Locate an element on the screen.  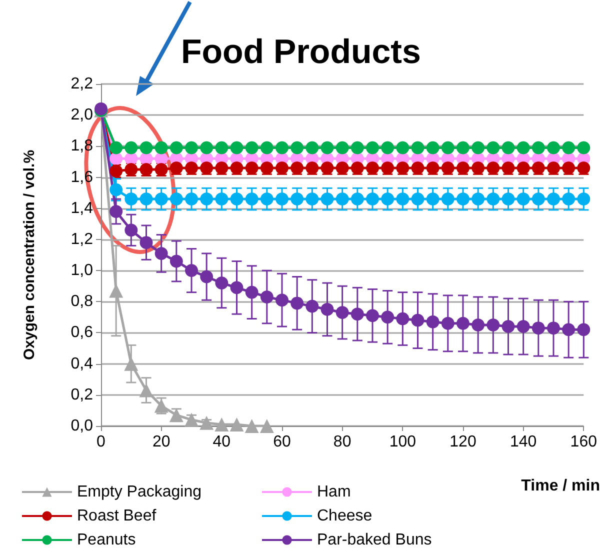
x-tick-label: 160 is located at coordinates (584, 442).